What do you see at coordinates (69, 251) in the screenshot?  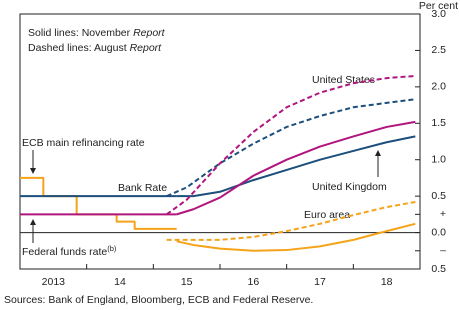 I see `line-label: Federal funds rate(b)` at bounding box center [69, 251].